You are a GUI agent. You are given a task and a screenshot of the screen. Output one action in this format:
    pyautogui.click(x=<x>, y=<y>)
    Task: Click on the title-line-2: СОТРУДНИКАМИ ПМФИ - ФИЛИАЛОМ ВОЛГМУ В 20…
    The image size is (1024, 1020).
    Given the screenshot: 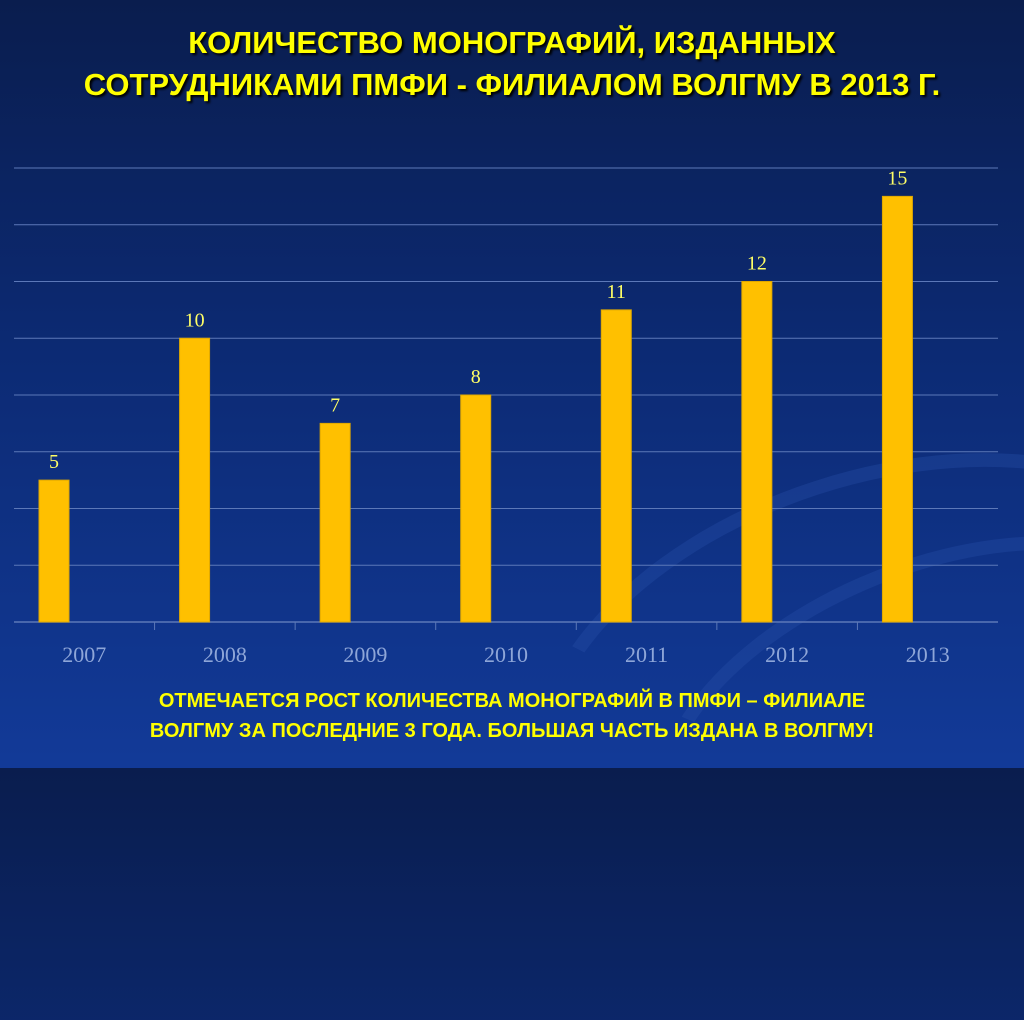 What is the action you would take?
    pyautogui.click(x=512, y=84)
    